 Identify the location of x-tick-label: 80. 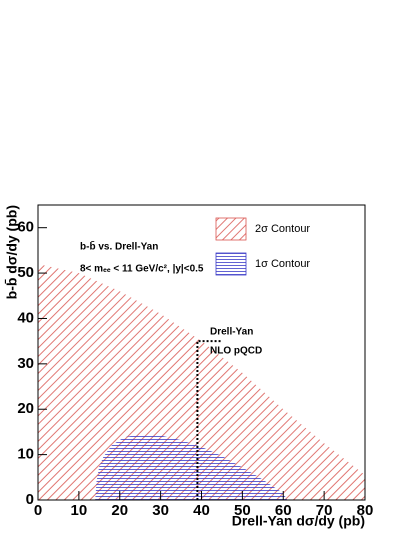
(365, 510).